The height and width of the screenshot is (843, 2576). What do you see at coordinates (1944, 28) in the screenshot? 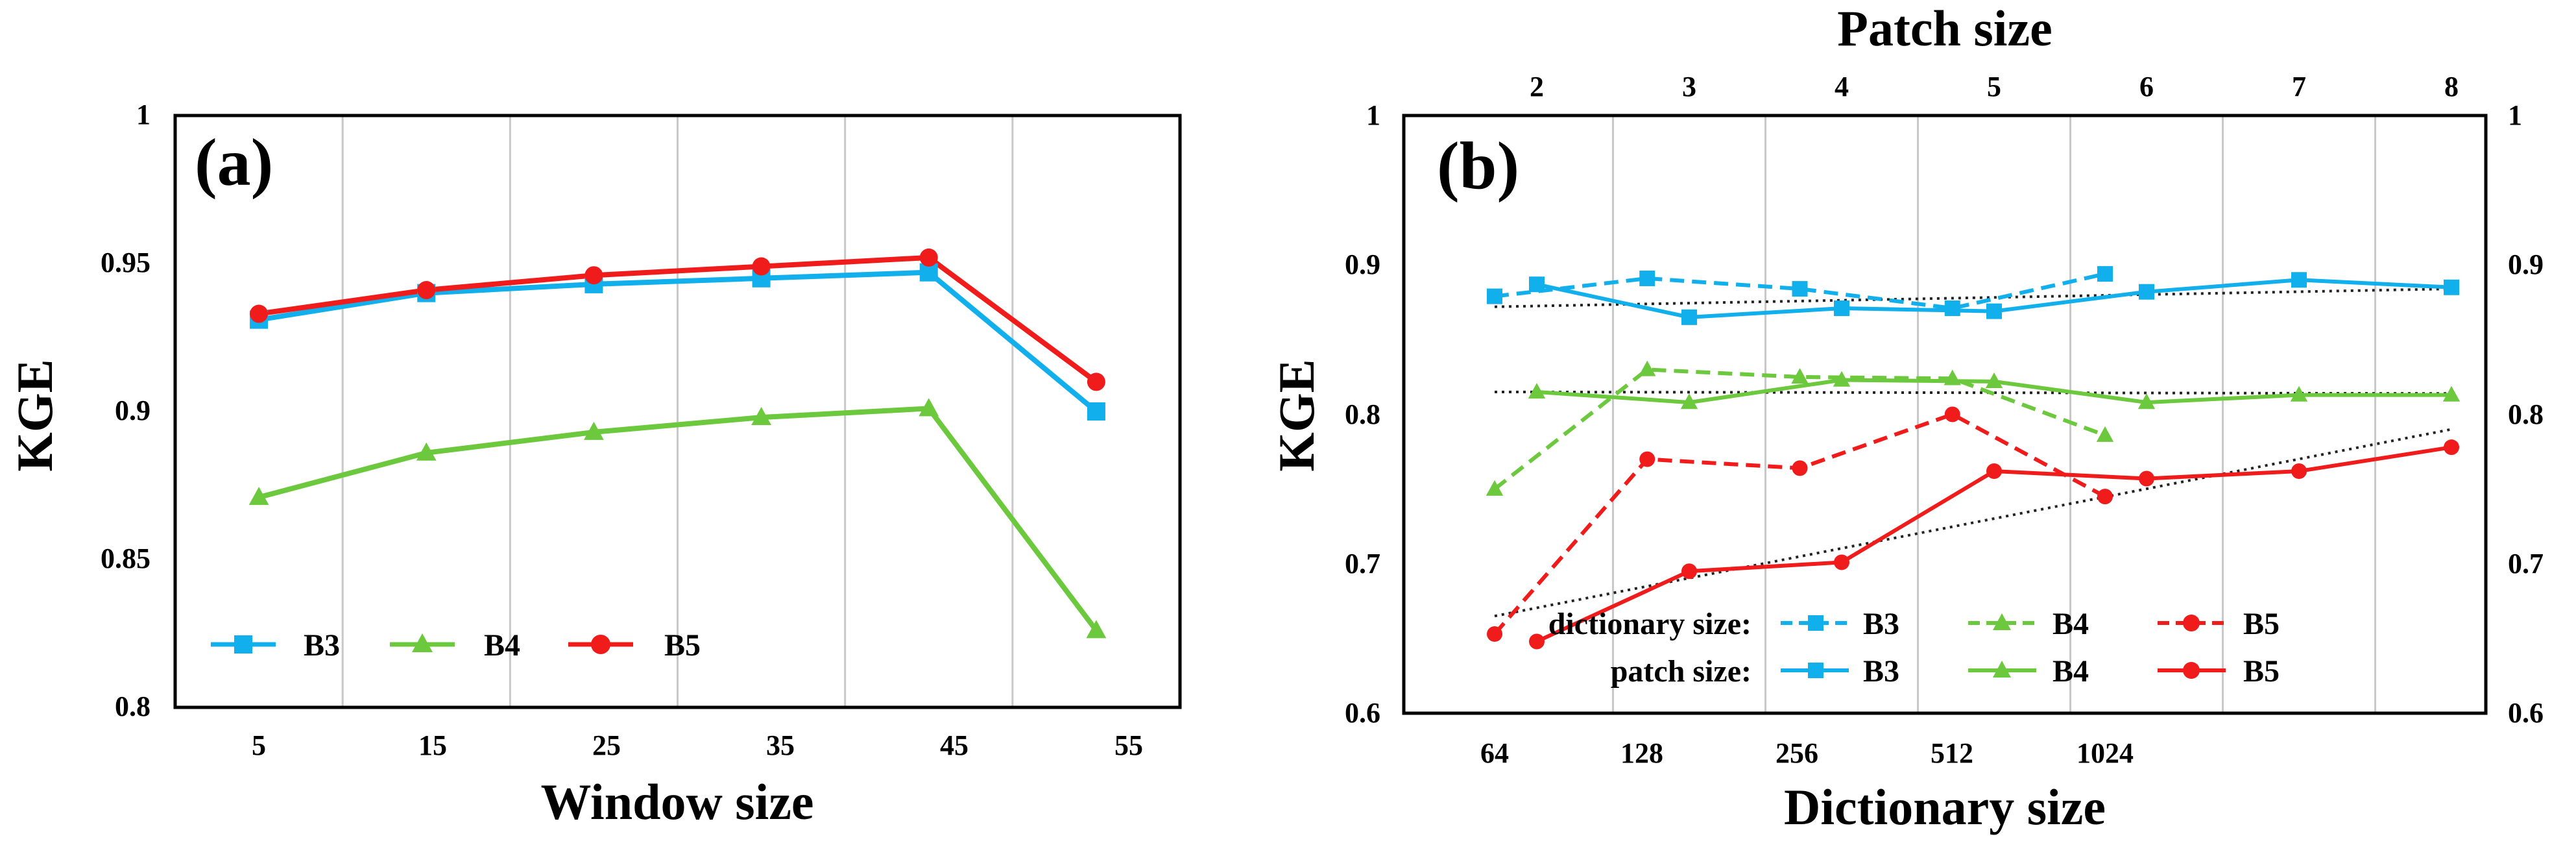
I see `panel-b-top-axis-title: Patch size` at bounding box center [1944, 28].